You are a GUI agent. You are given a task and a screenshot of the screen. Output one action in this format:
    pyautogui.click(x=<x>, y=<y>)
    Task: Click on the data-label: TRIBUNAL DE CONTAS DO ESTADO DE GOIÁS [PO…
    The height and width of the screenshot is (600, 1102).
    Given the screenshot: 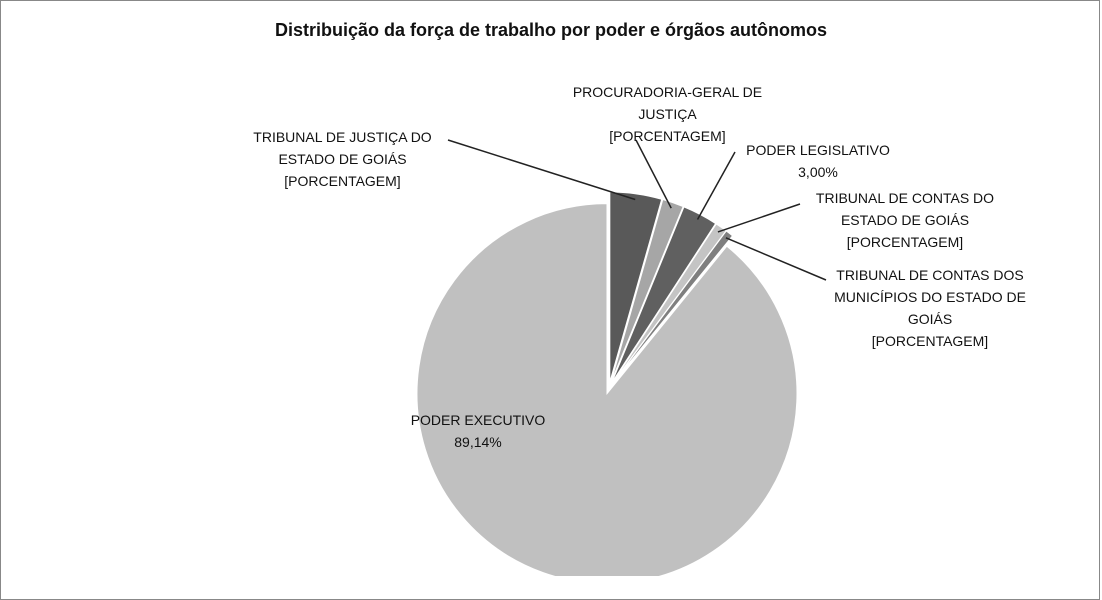 What is the action you would take?
    pyautogui.click(x=905, y=220)
    